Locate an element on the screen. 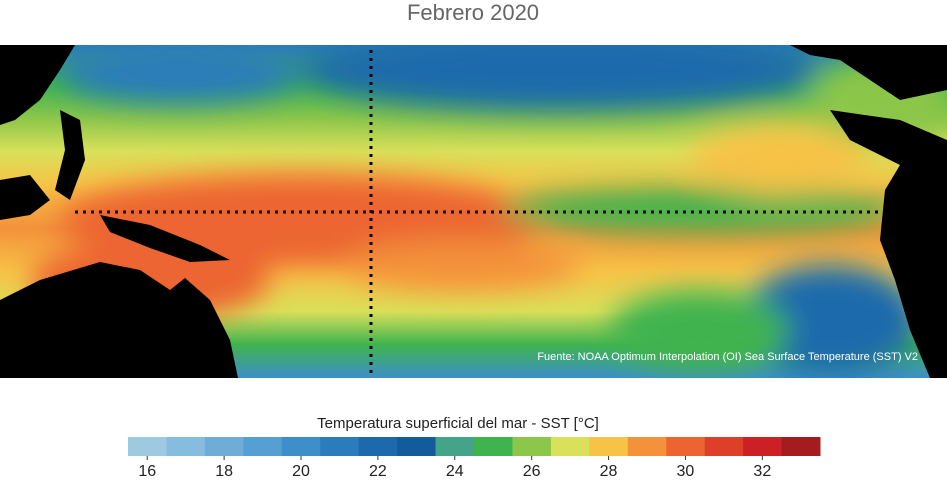 This screenshot has height=485, width=947. colorbar-tick-label: 32 is located at coordinates (762, 471).